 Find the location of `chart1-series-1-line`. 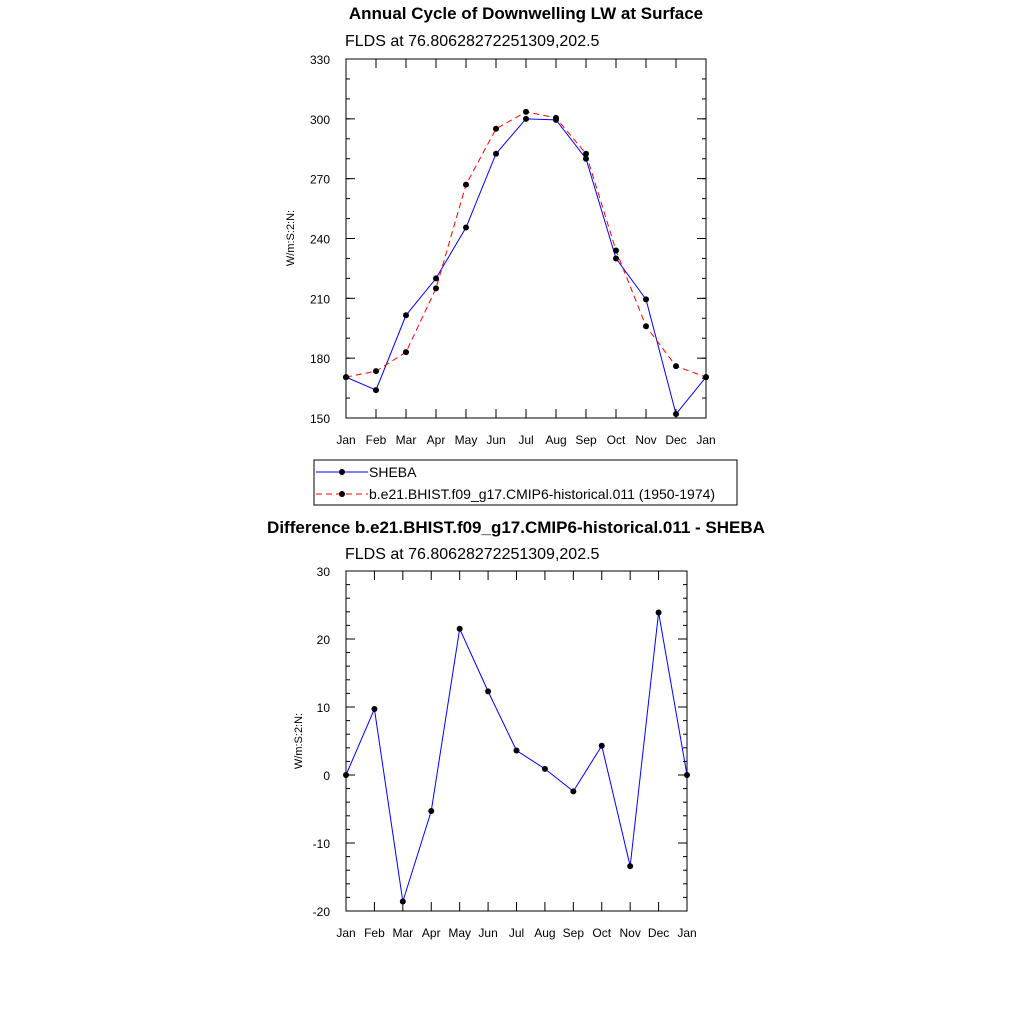

chart1-series-1-line is located at coordinates (526, 244).